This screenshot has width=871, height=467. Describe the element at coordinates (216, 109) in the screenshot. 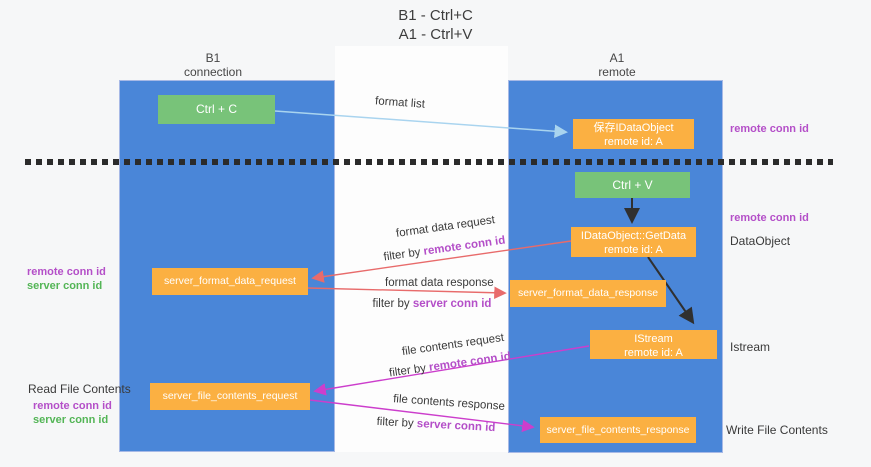

I see `ctrl-c-box: Ctrl + C` at that location.